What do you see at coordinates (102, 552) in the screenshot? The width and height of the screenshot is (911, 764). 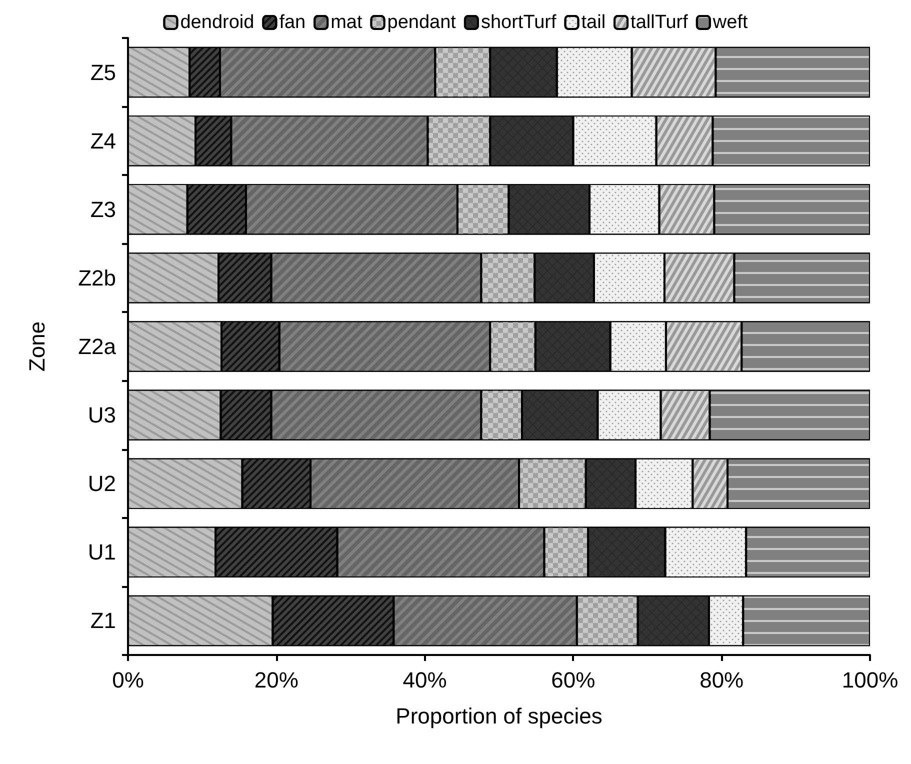 I see `y-tick-label: U1` at bounding box center [102, 552].